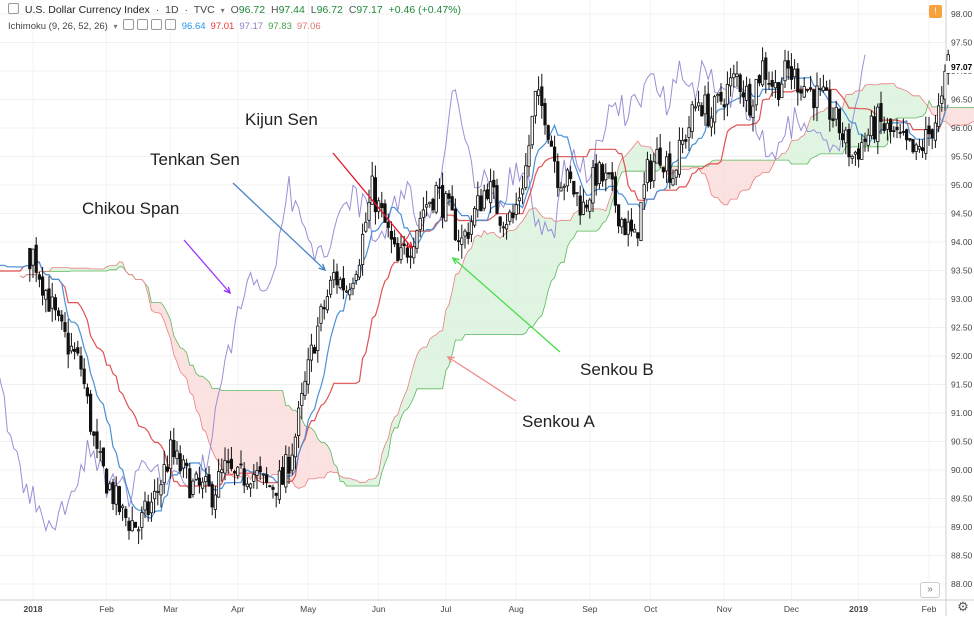 This screenshot has width=974, height=621. What do you see at coordinates (935, 11) in the screenshot?
I see `alert-icon: !` at bounding box center [935, 11].